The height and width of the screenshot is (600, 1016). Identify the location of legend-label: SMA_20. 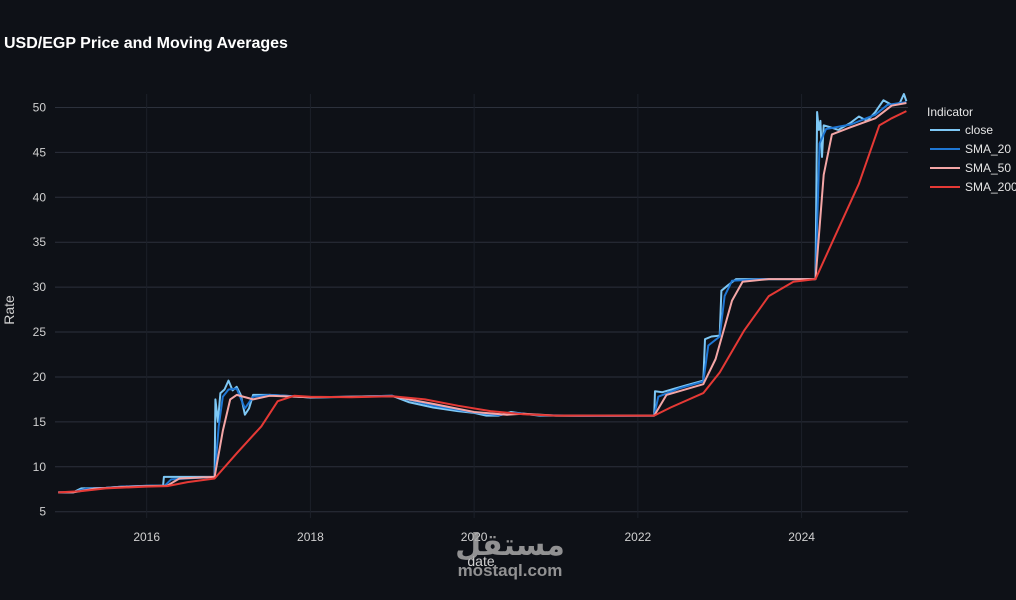
(988, 149).